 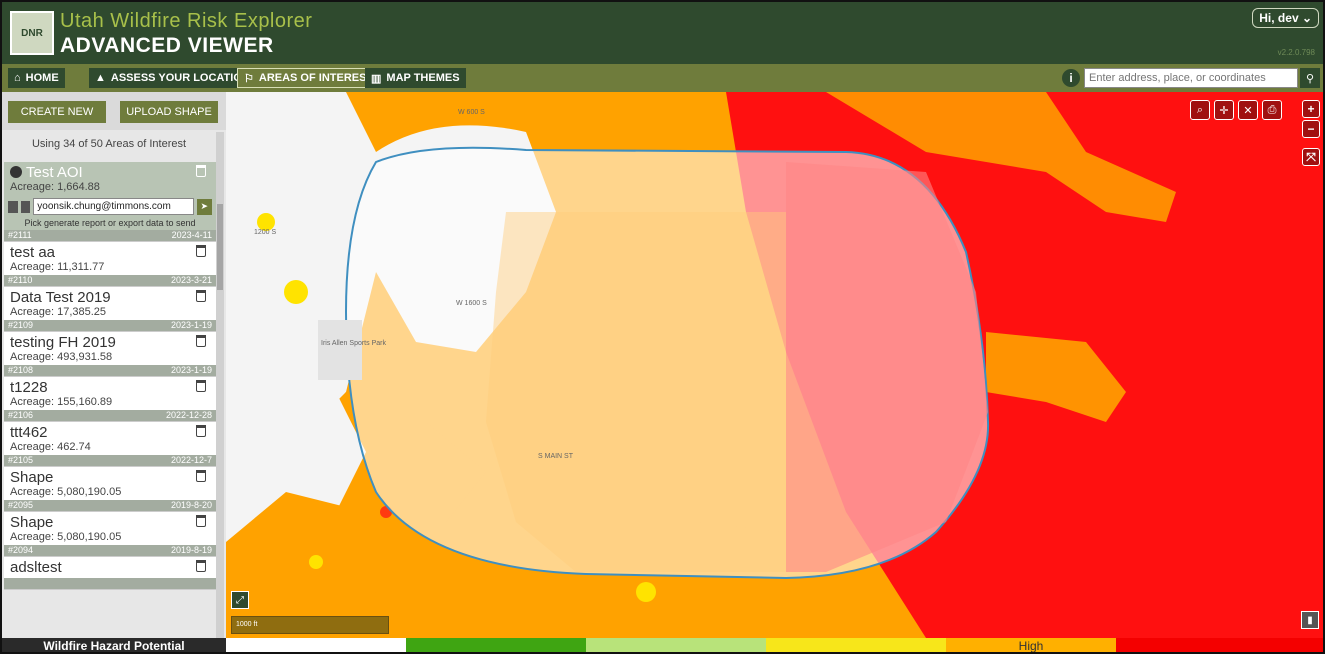 I want to click on assess-label: ASSESS YOUR LOCATION, so click(x=180, y=78).